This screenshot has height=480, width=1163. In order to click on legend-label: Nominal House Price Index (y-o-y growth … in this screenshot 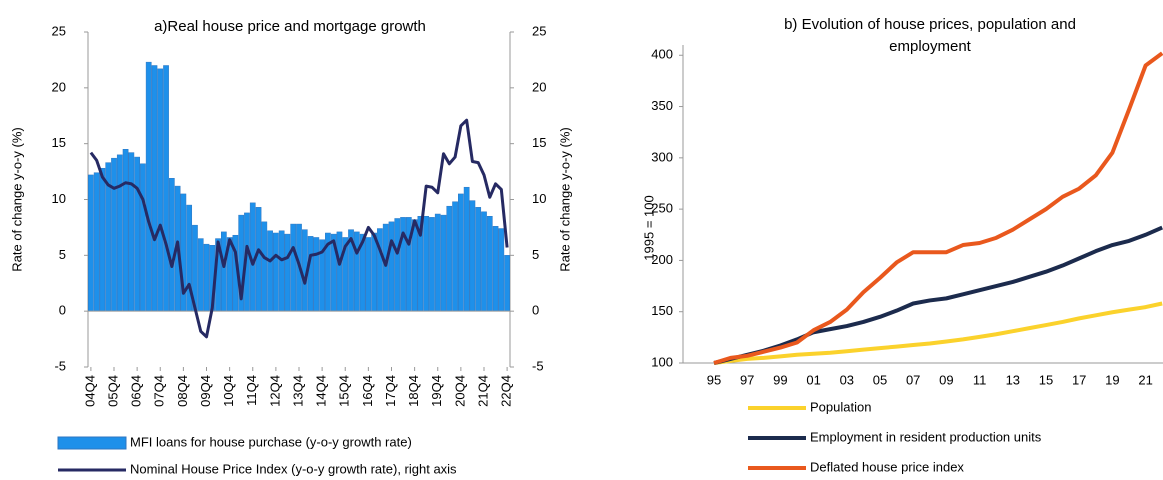, I will do `click(293, 468)`.